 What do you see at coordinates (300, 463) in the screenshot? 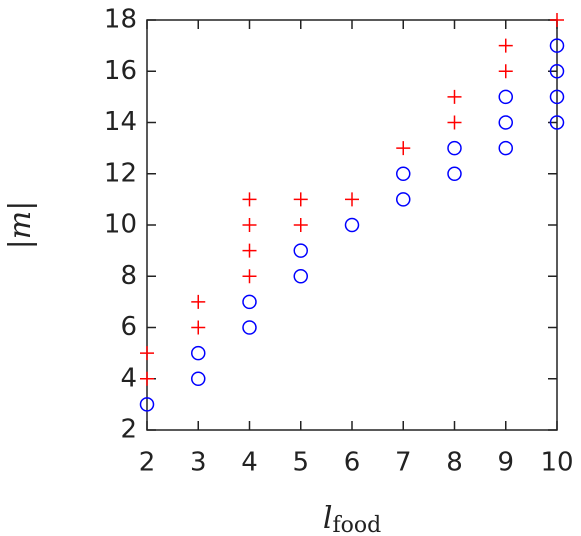
I see `x-tick-label: 5` at bounding box center [300, 463].